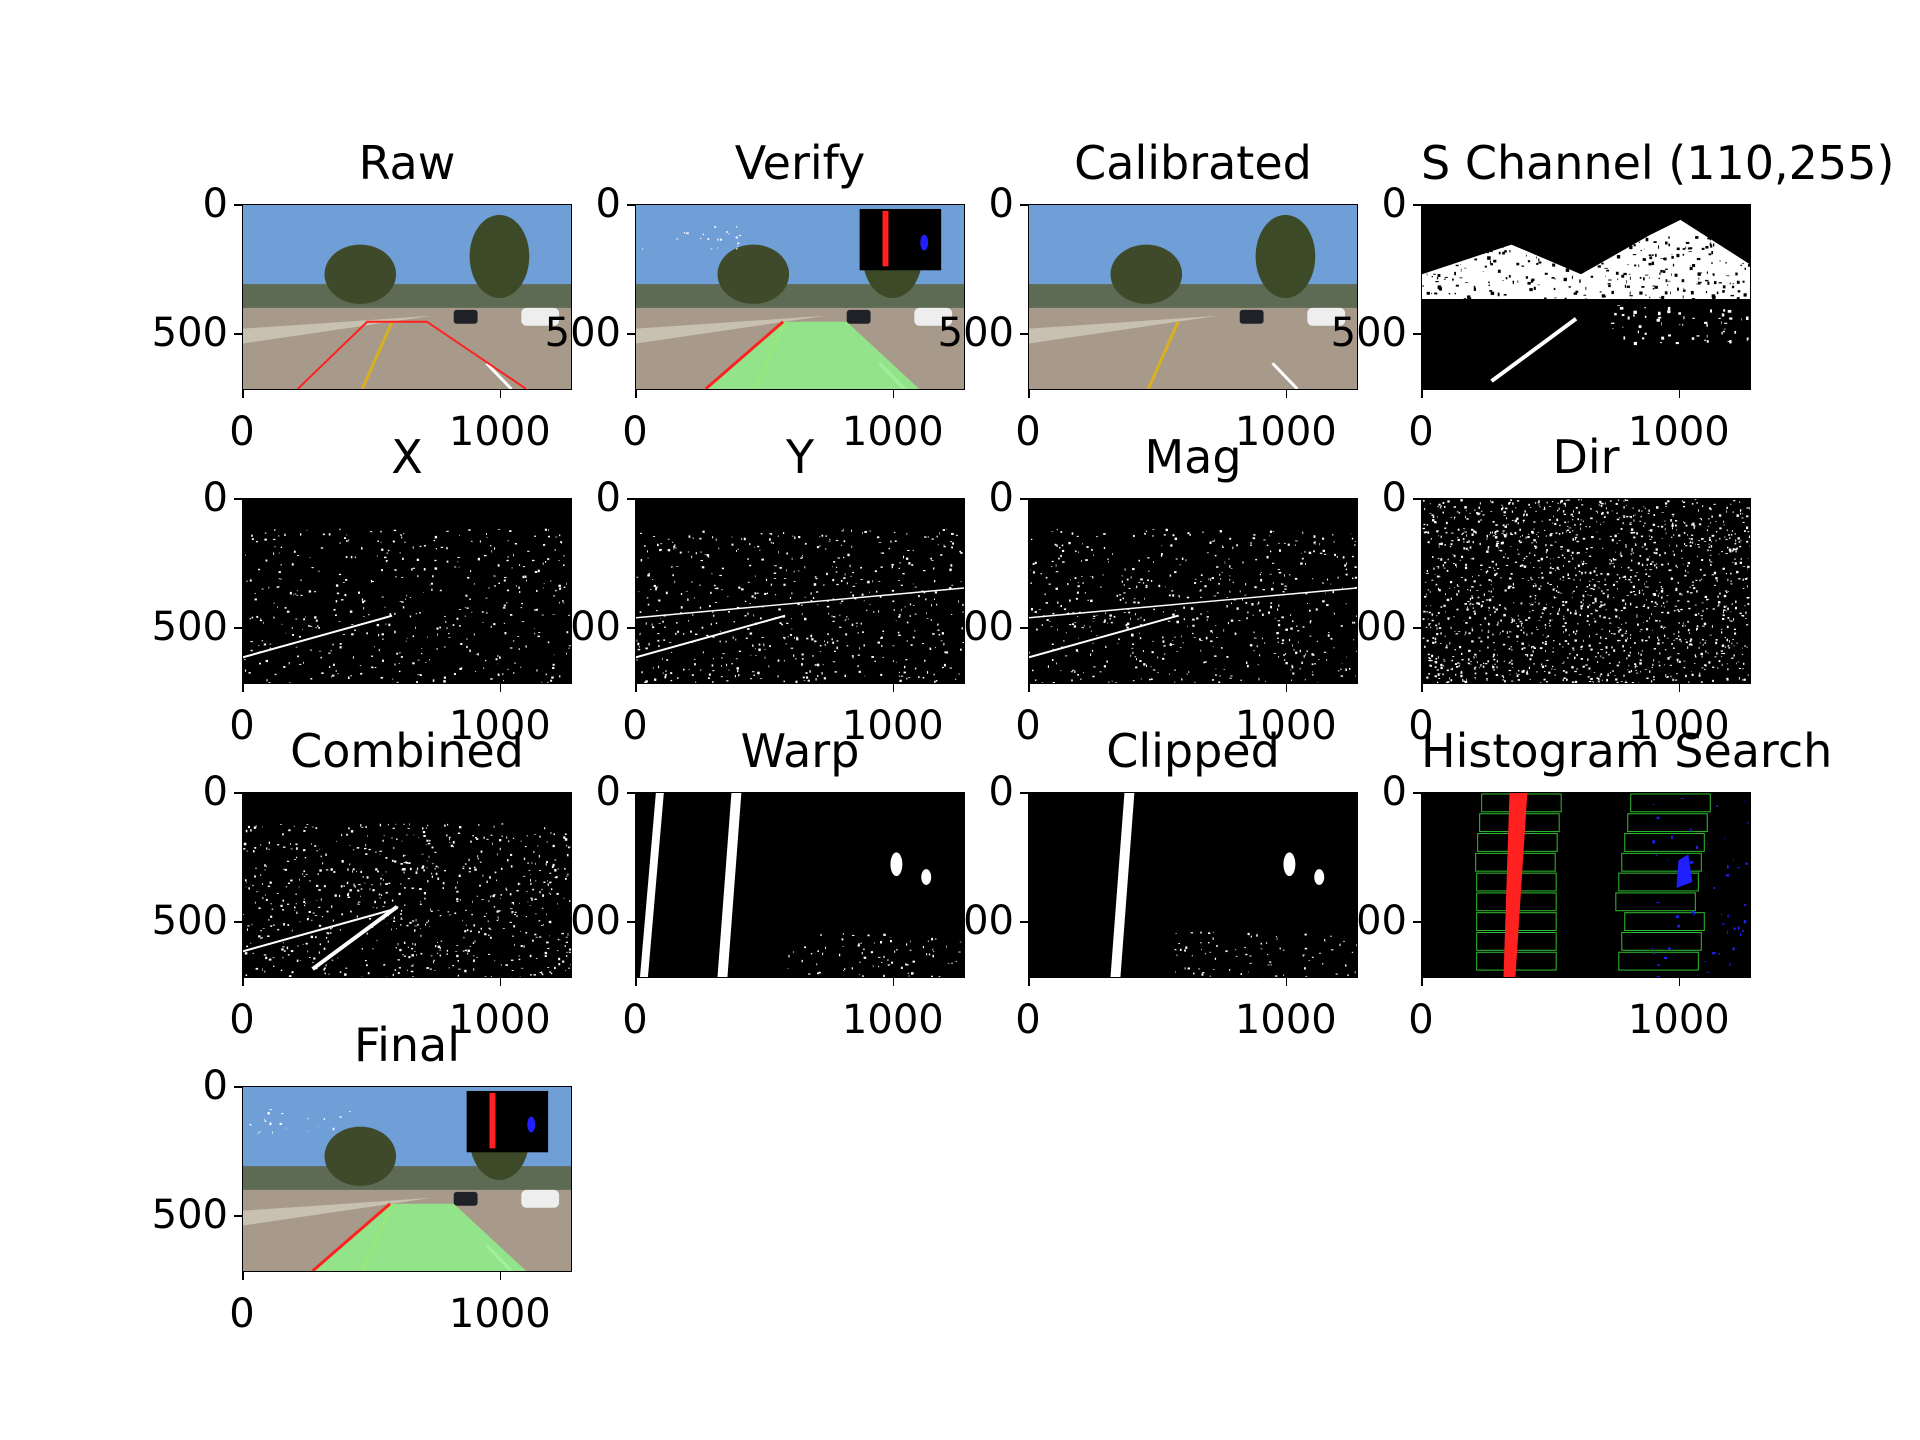 The height and width of the screenshot is (1440, 1920). What do you see at coordinates (406, 1045) in the screenshot?
I see `panel-title: Final` at bounding box center [406, 1045].